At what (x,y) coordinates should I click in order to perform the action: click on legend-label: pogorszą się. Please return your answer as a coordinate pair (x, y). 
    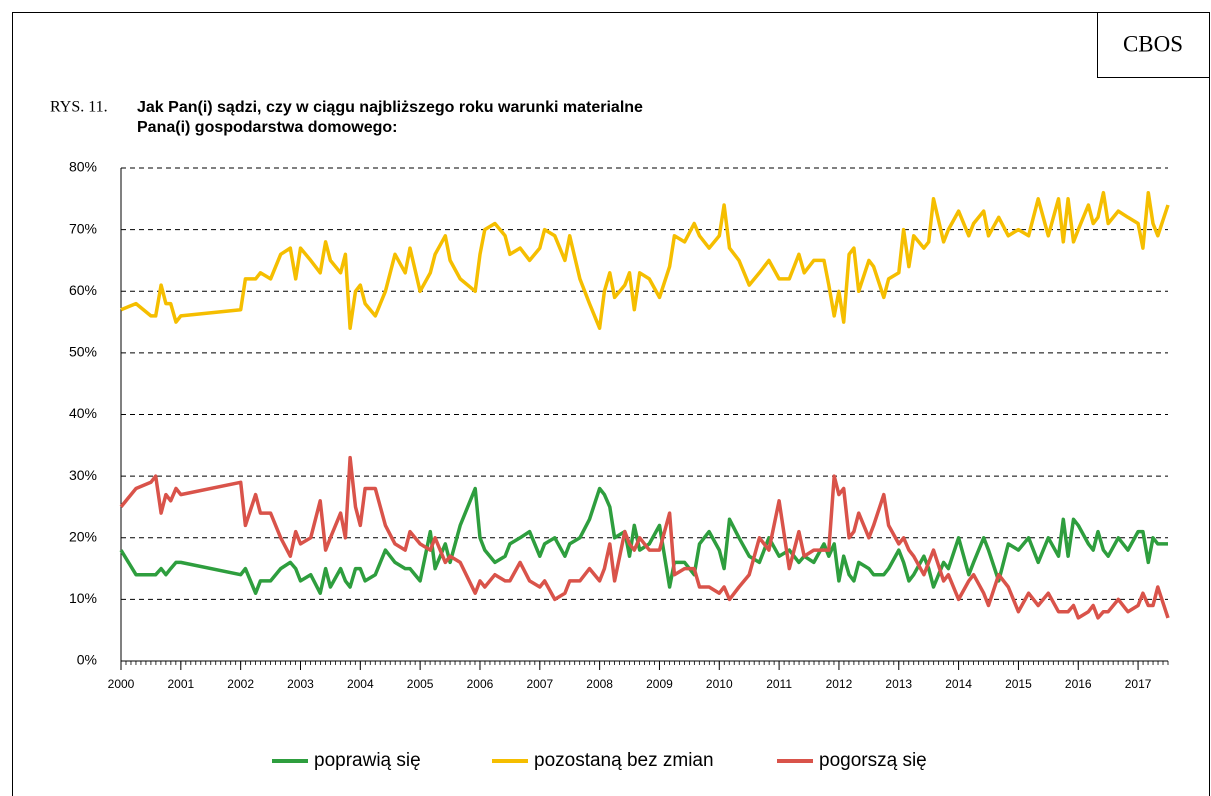
    Looking at the image, I should click on (873, 760).